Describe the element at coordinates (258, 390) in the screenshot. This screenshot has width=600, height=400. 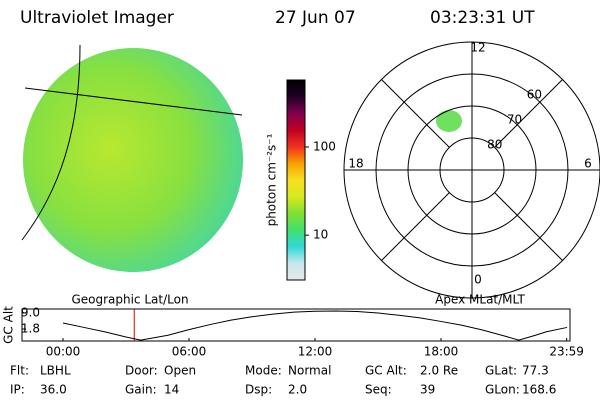
I see `info-label: Dsp:` at that location.